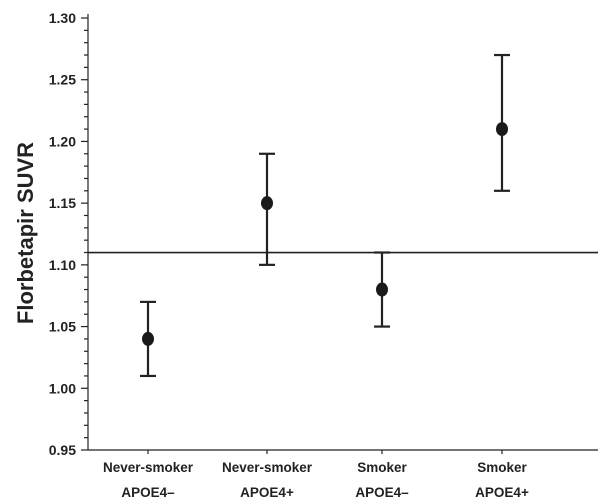  What do you see at coordinates (62, 327) in the screenshot?
I see `y-tick-label: 1.05` at bounding box center [62, 327].